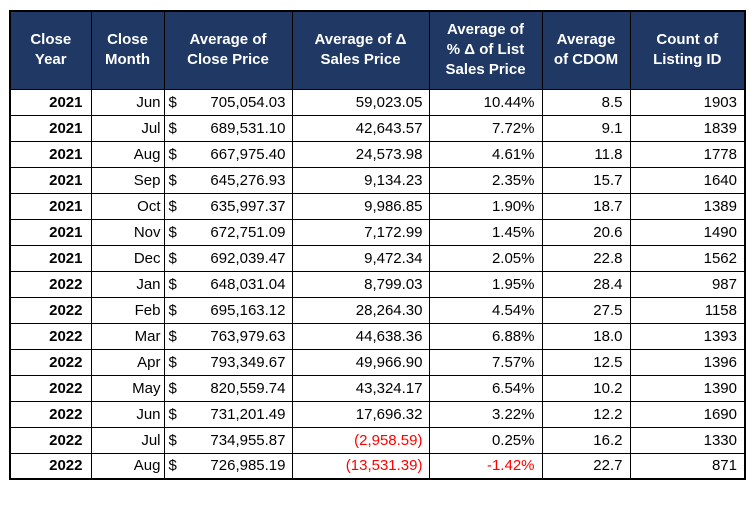 Image resolution: width=756 pixels, height=507 pixels. What do you see at coordinates (586, 232) in the screenshot?
I see `cell-avg-cdom: 20.6` at bounding box center [586, 232].